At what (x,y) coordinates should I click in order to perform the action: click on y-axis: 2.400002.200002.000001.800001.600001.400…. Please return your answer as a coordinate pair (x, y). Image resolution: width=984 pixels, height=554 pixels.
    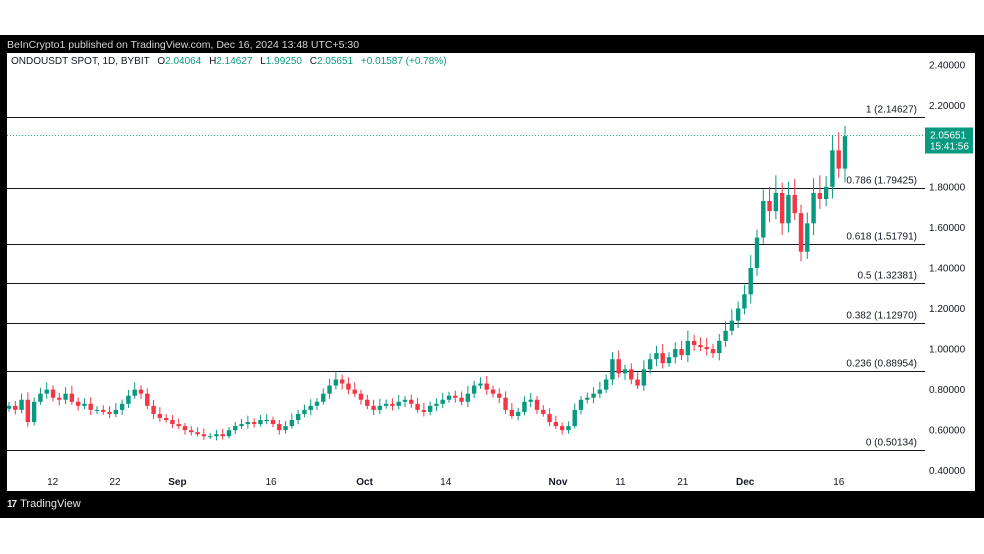
    Looking at the image, I should click on (947, 269).